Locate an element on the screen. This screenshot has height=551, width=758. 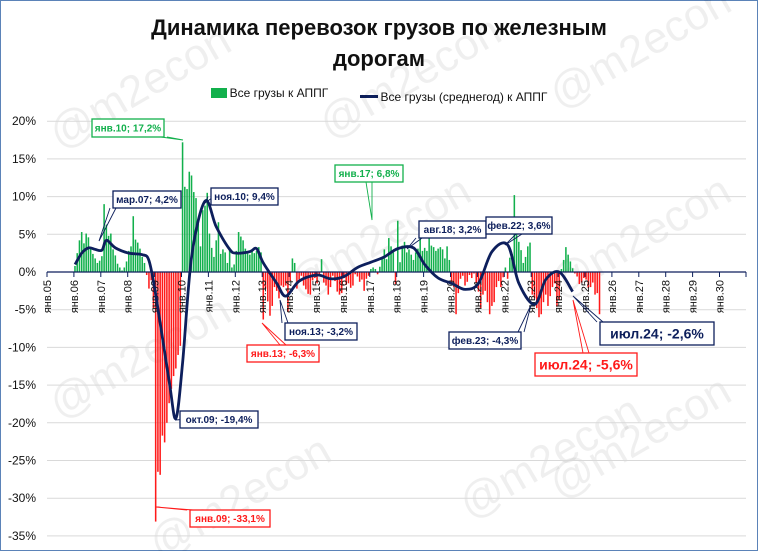
x-tick-label: янв.08 is located at coordinates (129, 296).